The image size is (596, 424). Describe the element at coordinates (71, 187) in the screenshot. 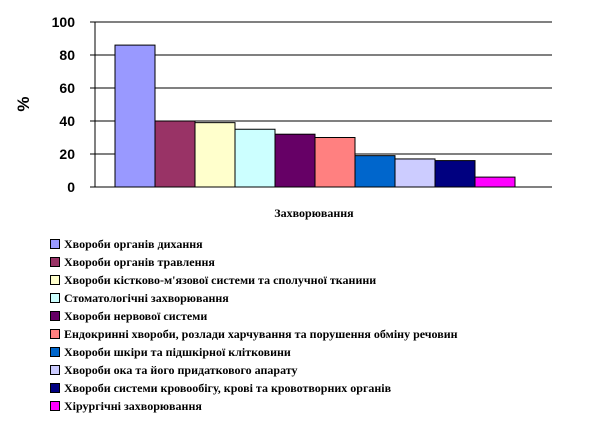

I see `y-tick-label: 0` at that location.